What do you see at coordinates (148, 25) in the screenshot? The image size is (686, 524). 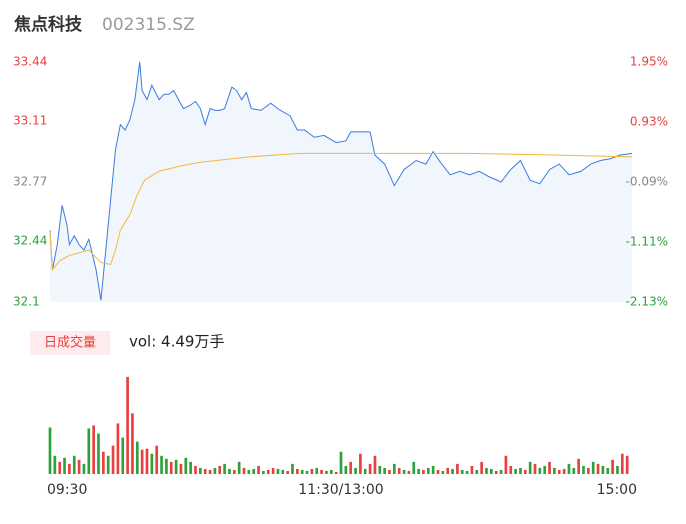 I see `stock-code: 002315.SZ` at bounding box center [148, 25].